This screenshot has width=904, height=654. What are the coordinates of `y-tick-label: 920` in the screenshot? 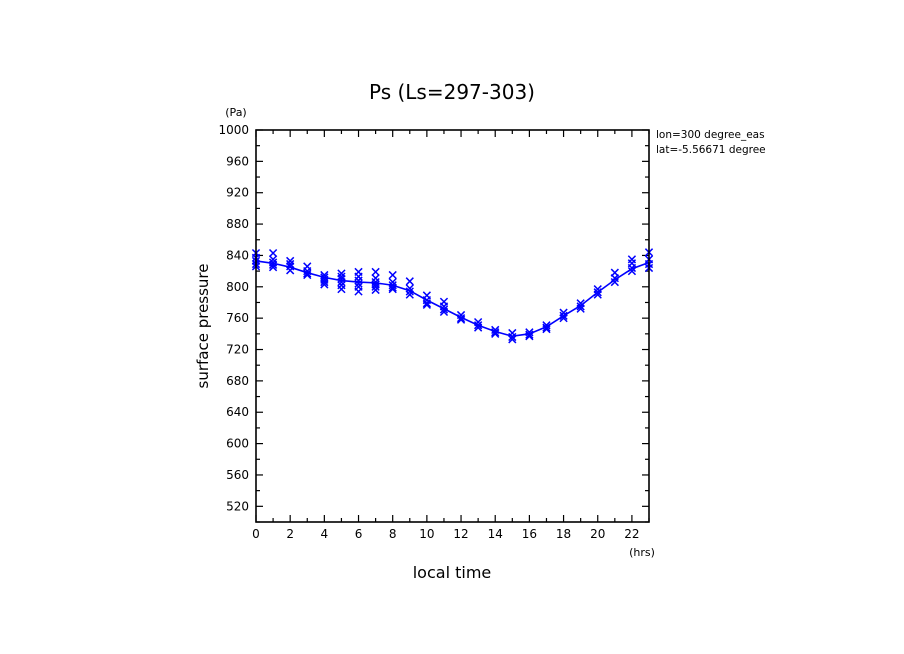 It's located at (237, 193).